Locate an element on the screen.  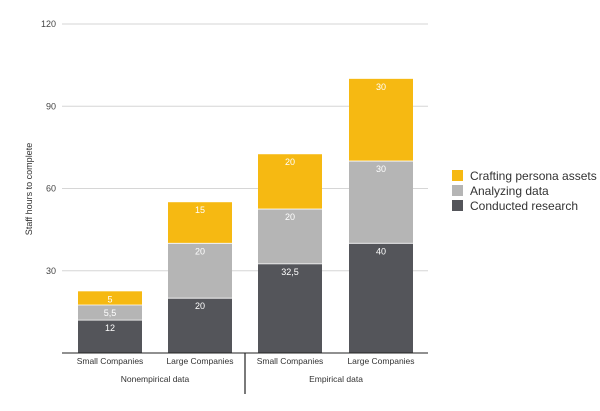
data-label: 40 is located at coordinates (381, 251).